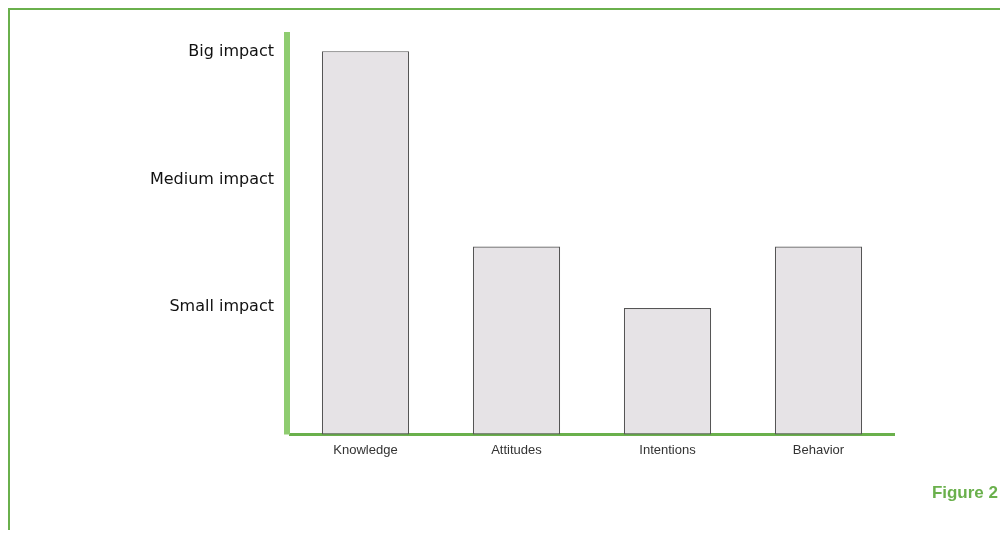  What do you see at coordinates (211, 178) in the screenshot?
I see `text: Medium impact` at bounding box center [211, 178].